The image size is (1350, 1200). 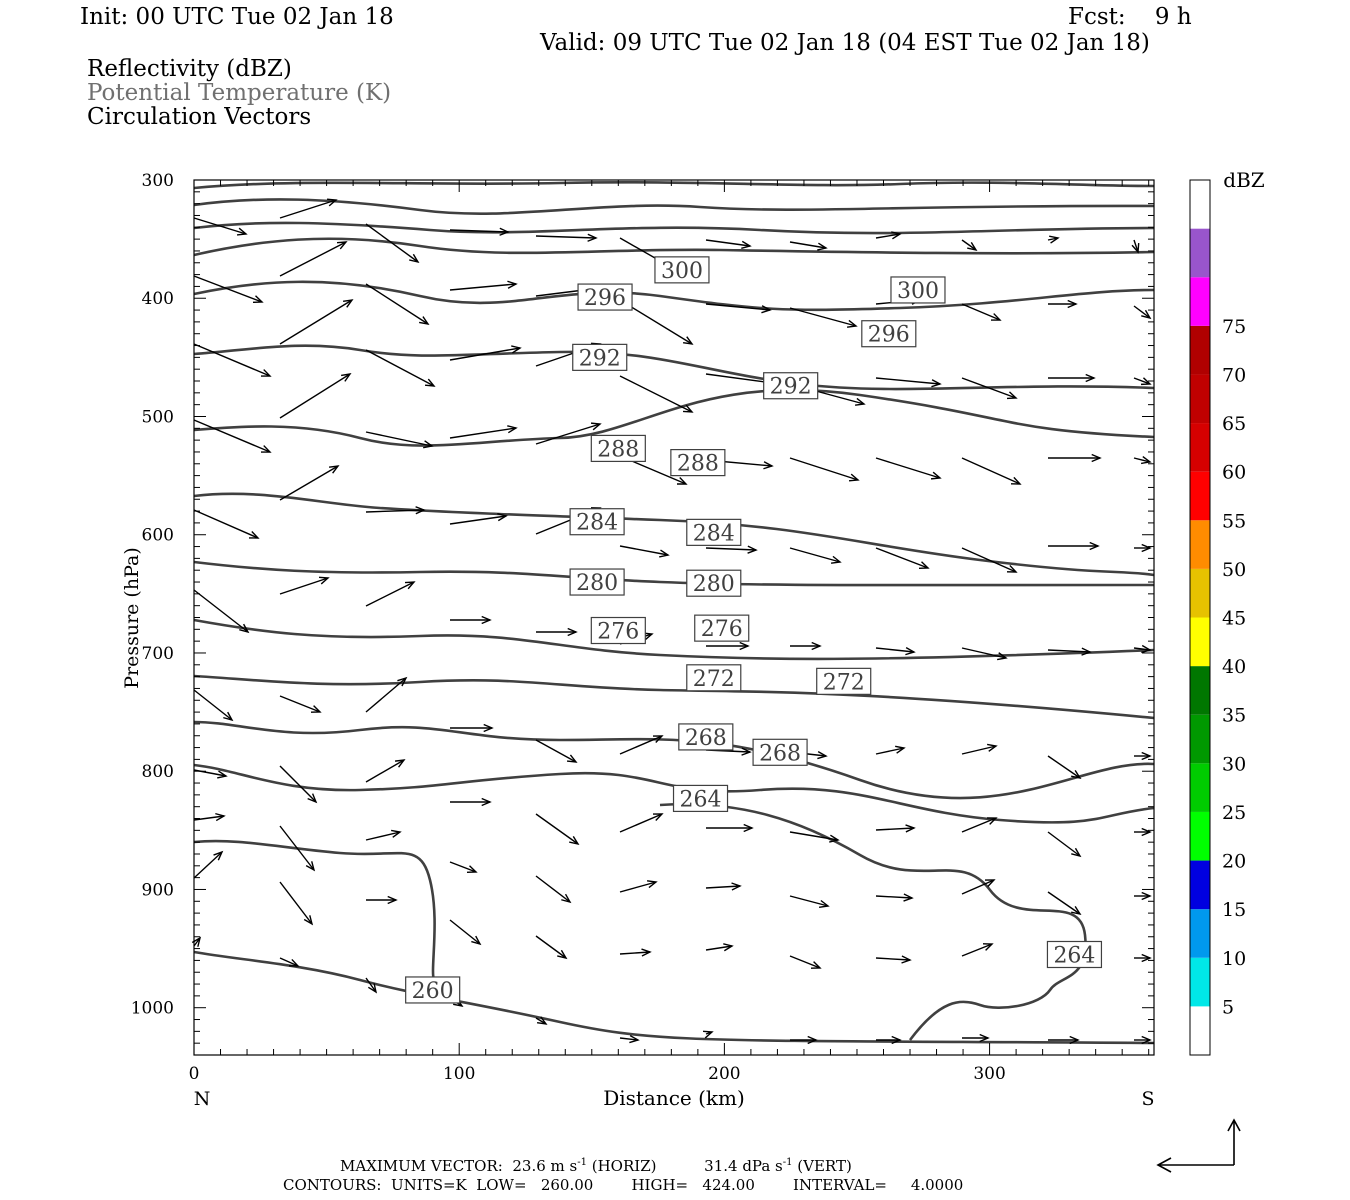 I want to click on field-circulation-vectors: Circulation Vectors, so click(x=199, y=117).